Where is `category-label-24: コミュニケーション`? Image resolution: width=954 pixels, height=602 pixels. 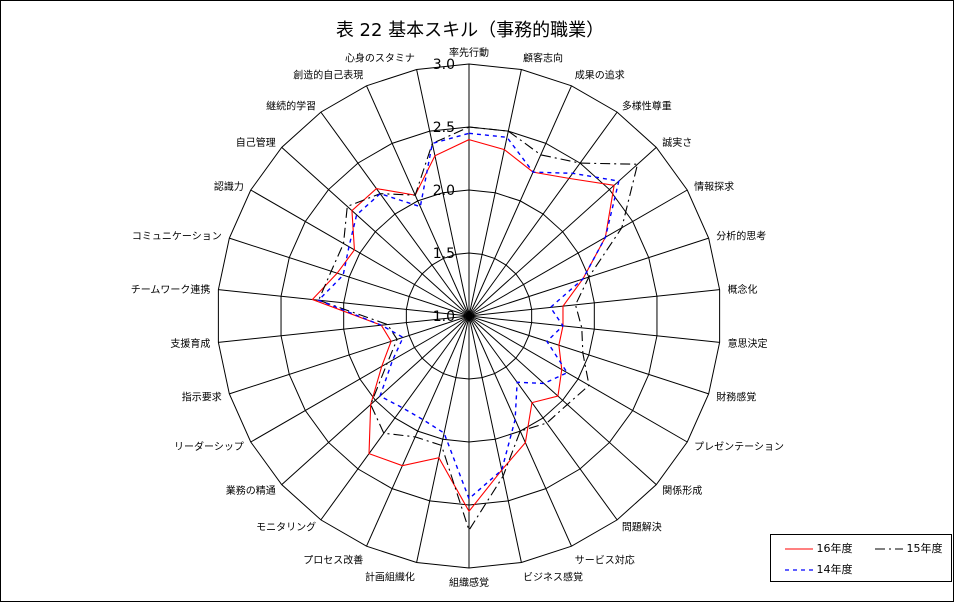 category-label-24: コミュニケーション is located at coordinates (177, 237).